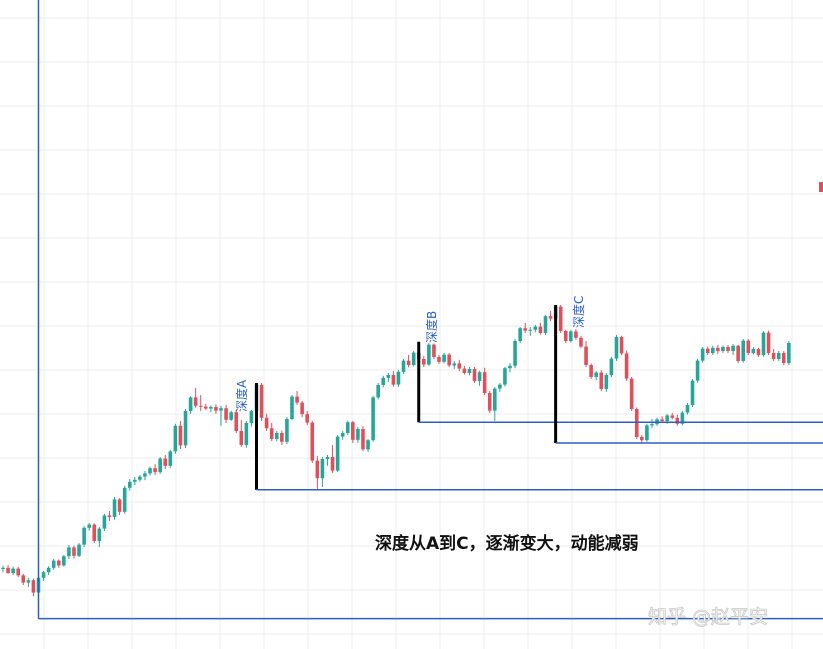  I want to click on watermark: 知乎 @赵平安, so click(708, 617).